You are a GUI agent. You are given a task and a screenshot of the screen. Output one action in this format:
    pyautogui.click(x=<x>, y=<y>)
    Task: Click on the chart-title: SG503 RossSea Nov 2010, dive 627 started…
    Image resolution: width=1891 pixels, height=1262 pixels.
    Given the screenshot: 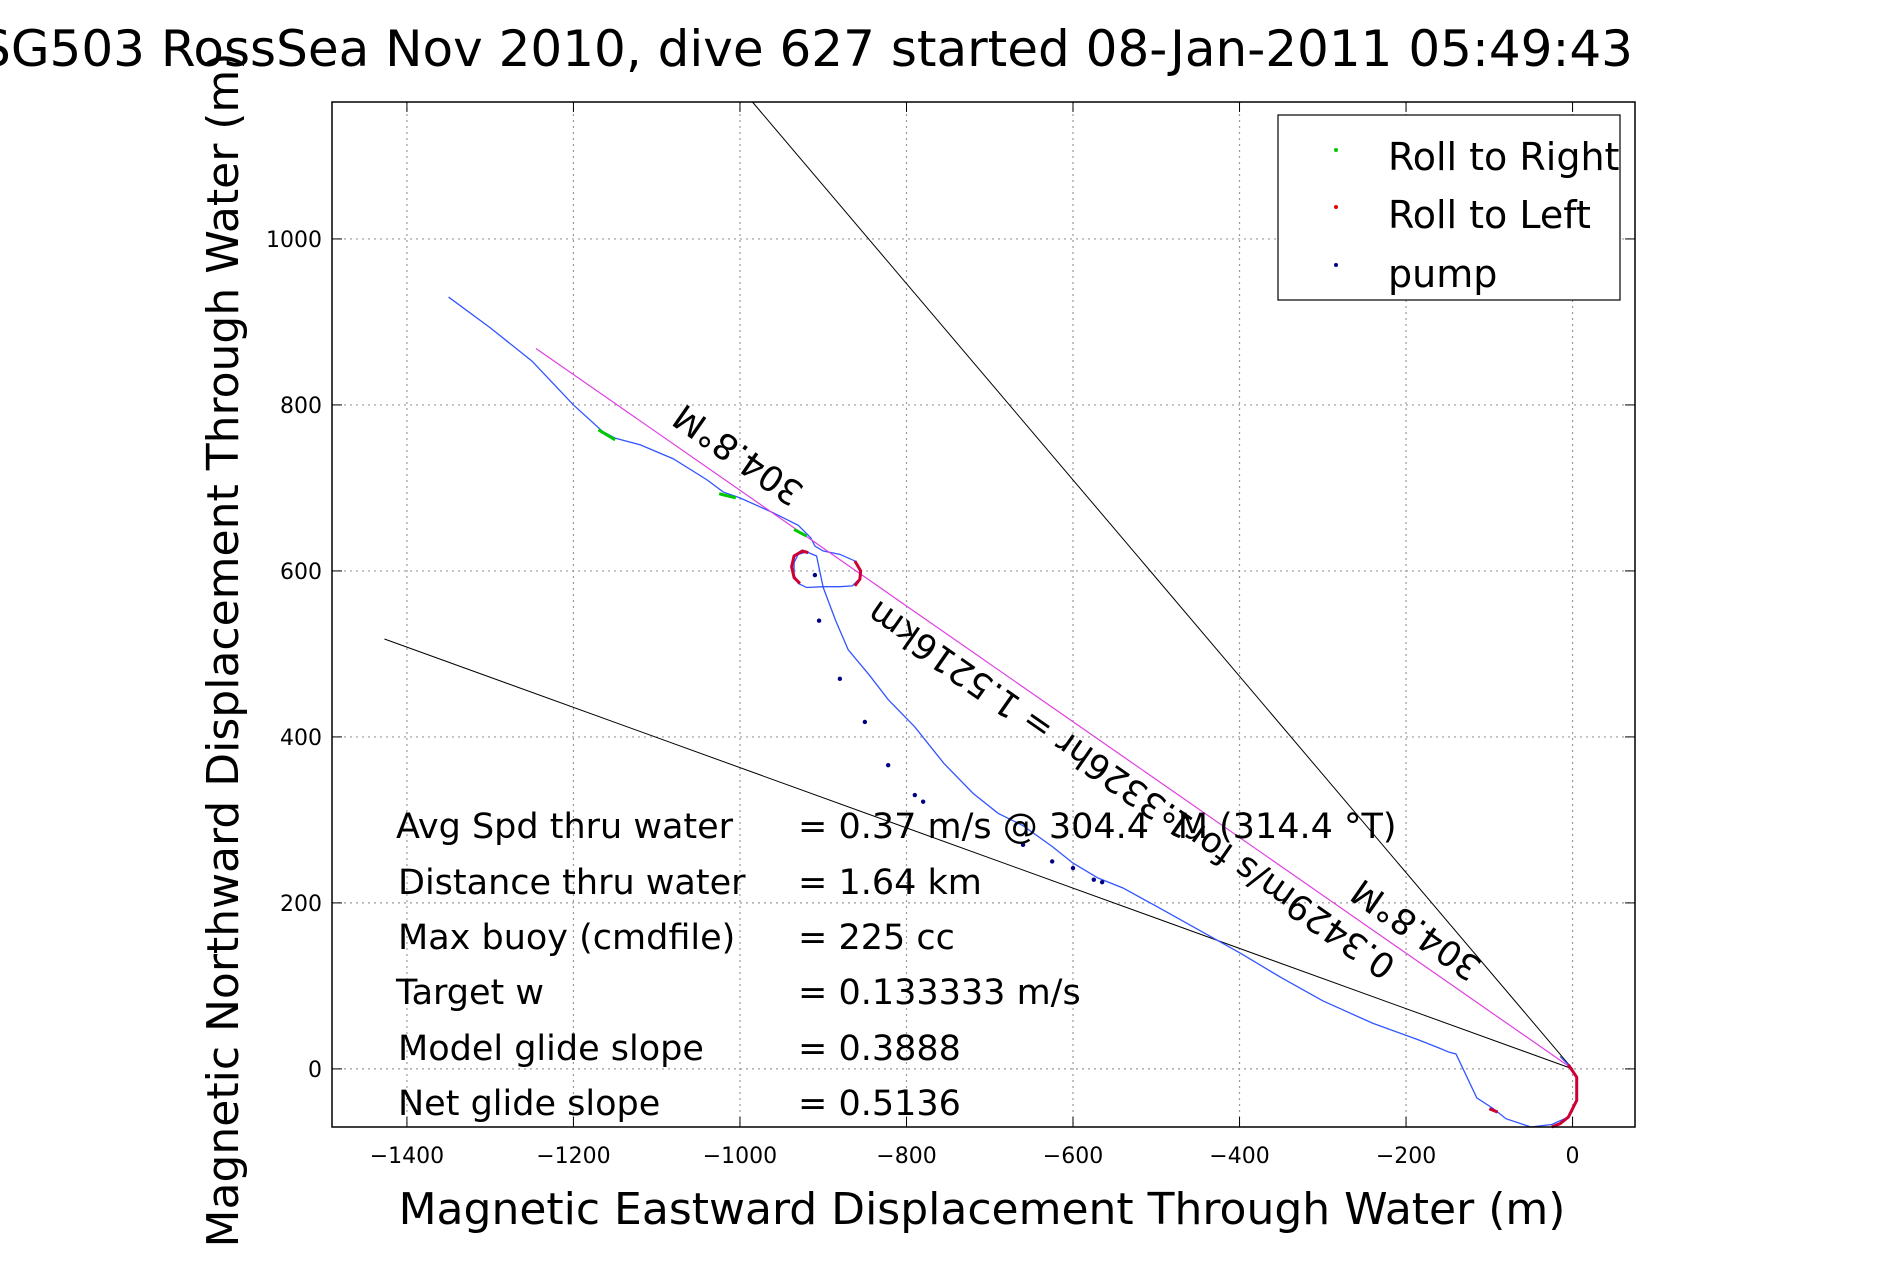 What is the action you would take?
    pyautogui.click(x=816, y=49)
    